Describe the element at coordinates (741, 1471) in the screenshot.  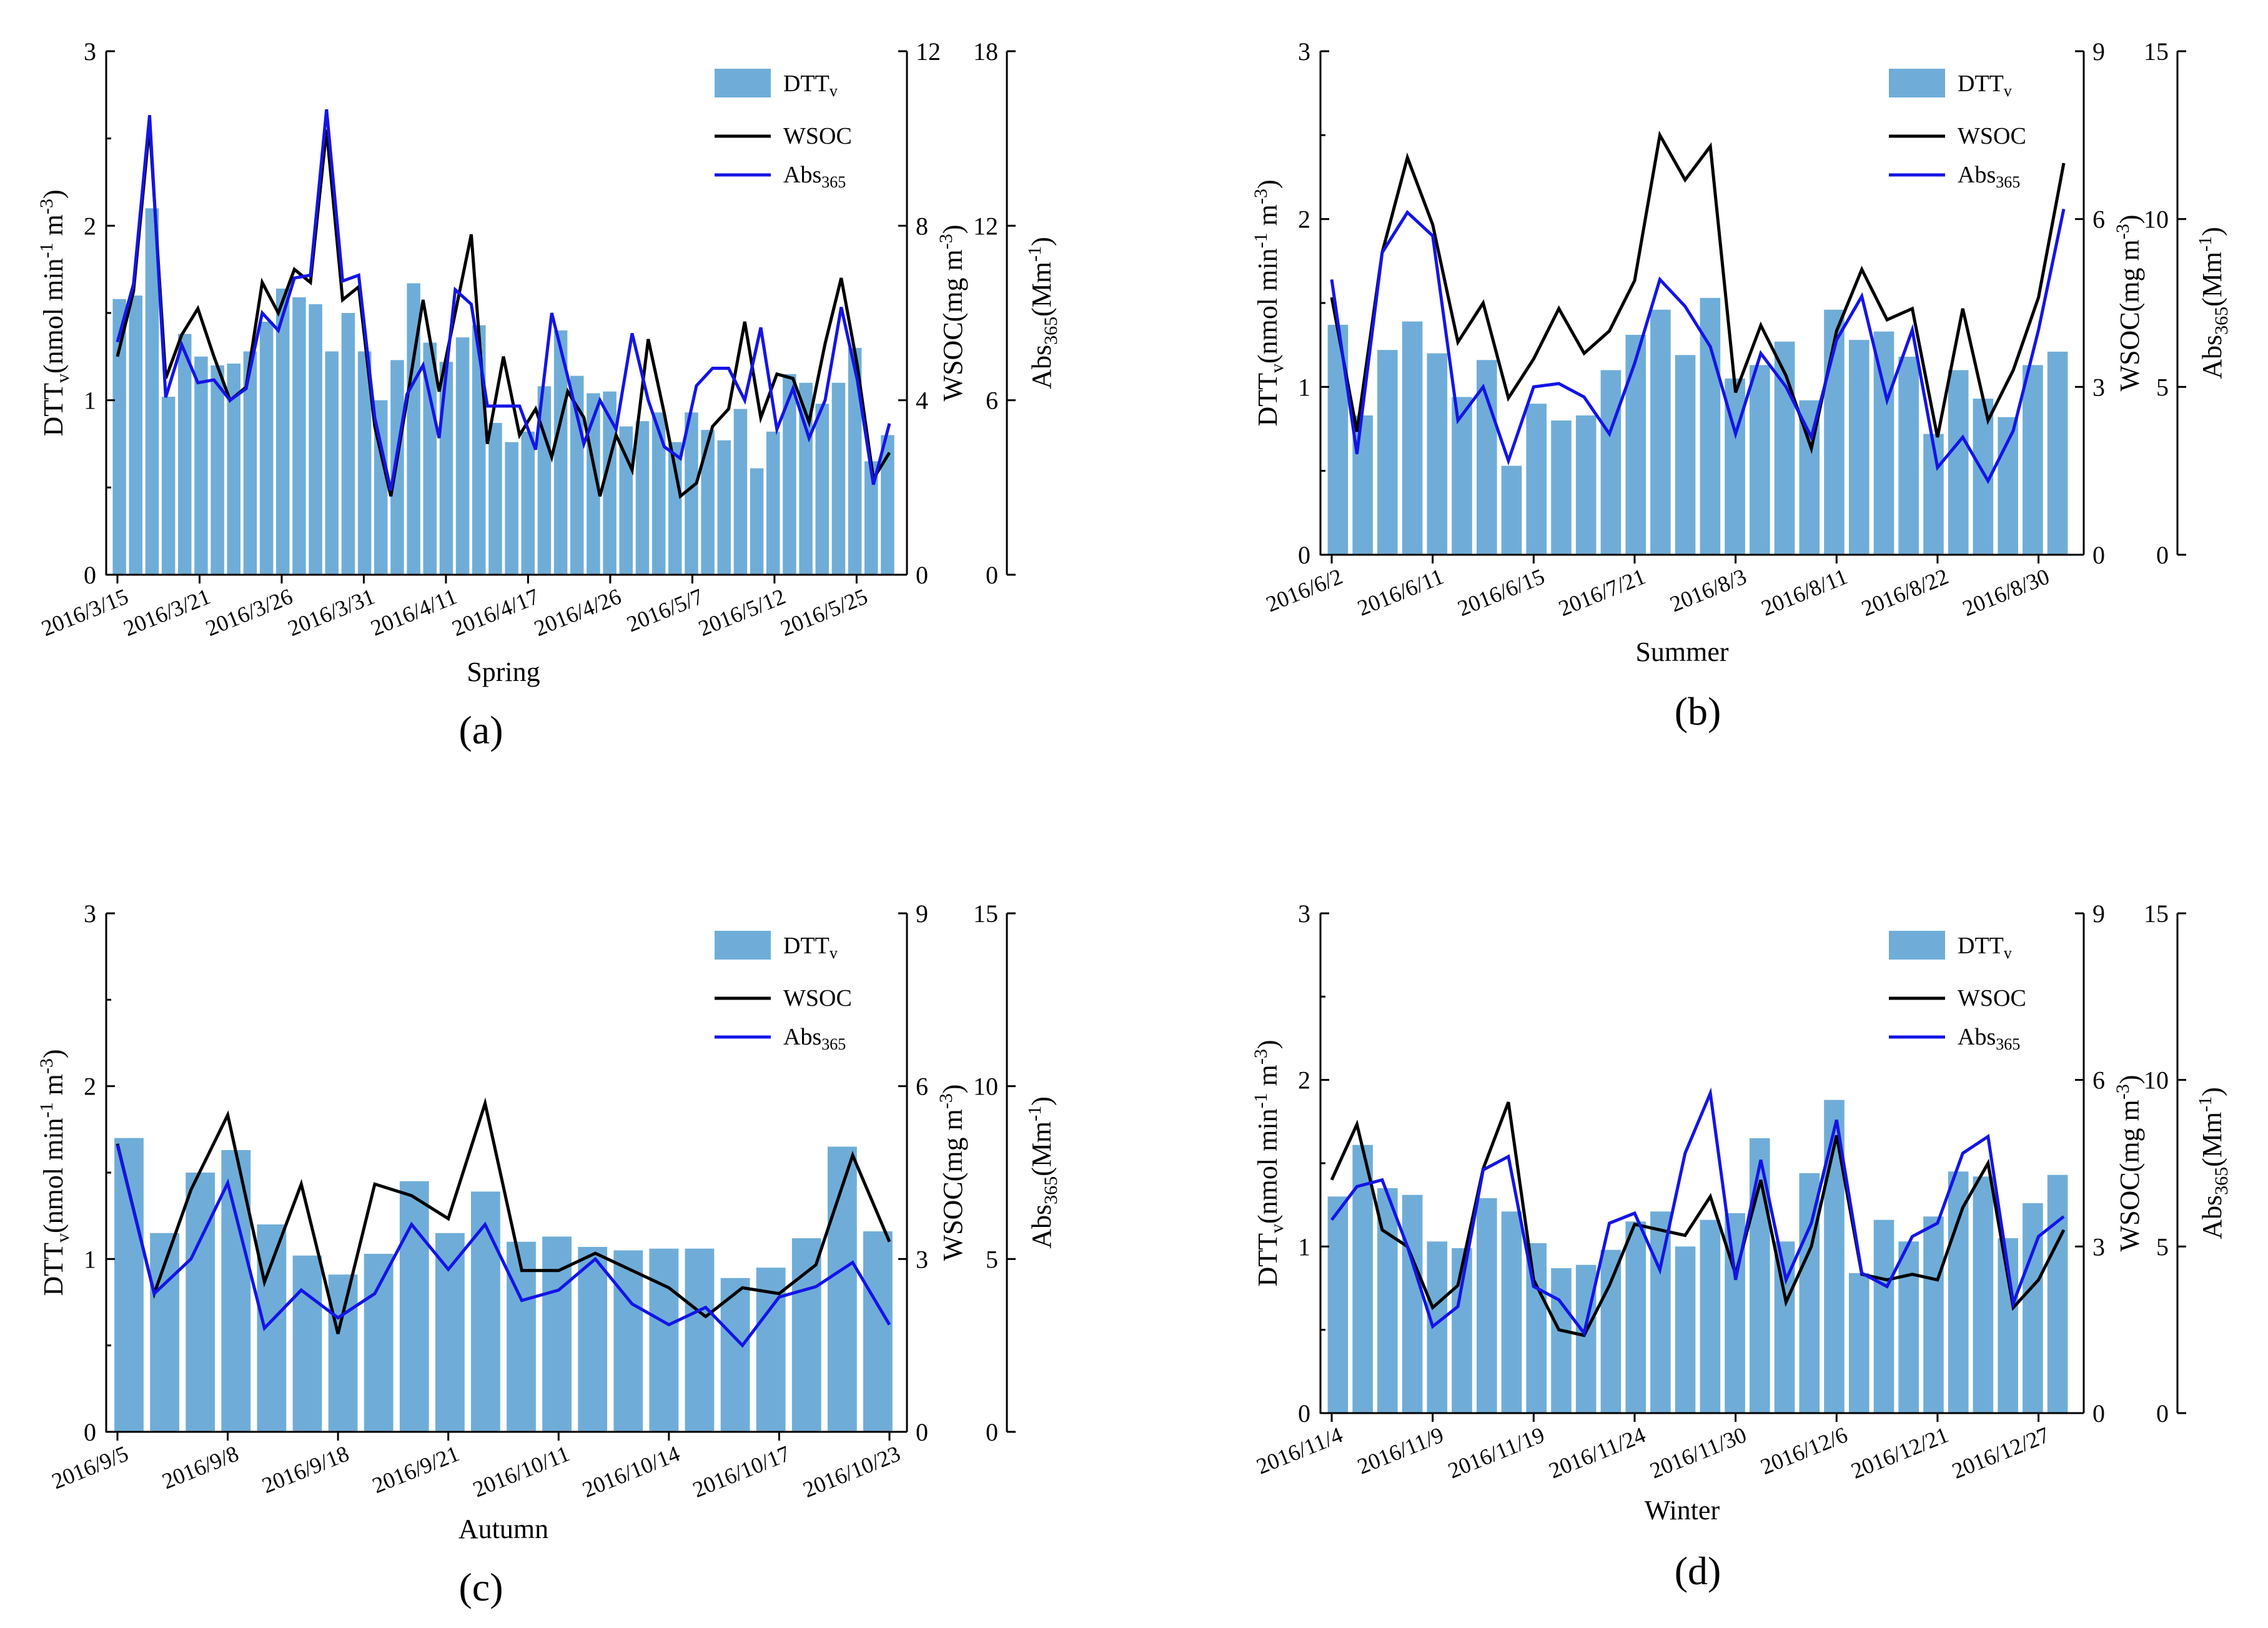
I see `x-tick-label: 2016/10/17` at that location.